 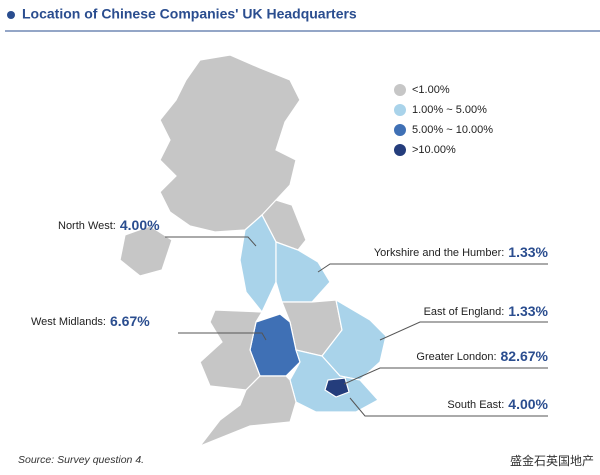 I want to click on region-south-west, so click(x=247, y=411).